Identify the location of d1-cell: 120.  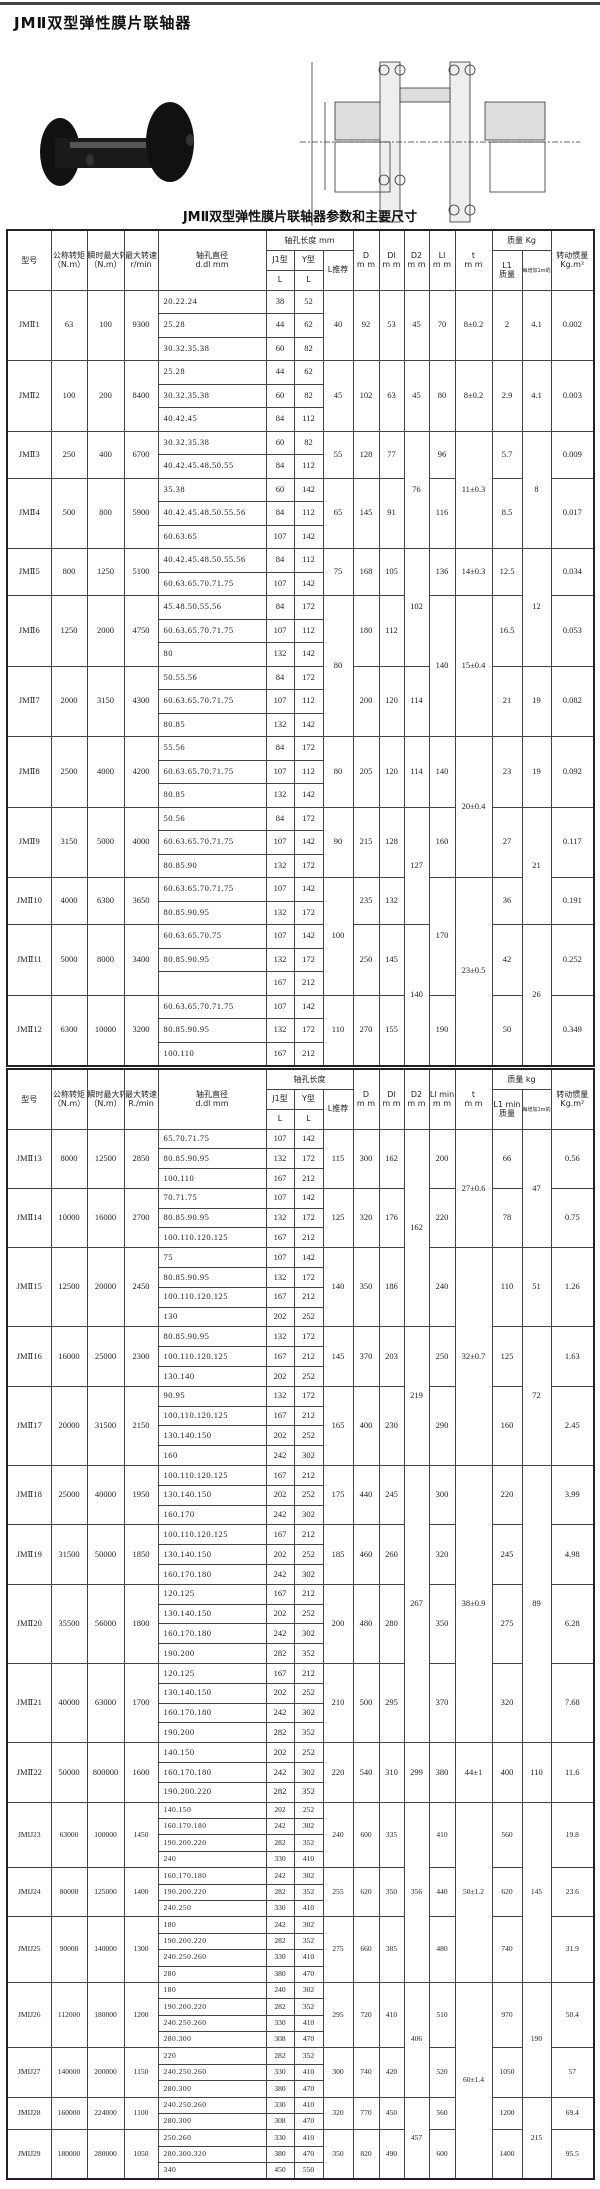
(391, 701).